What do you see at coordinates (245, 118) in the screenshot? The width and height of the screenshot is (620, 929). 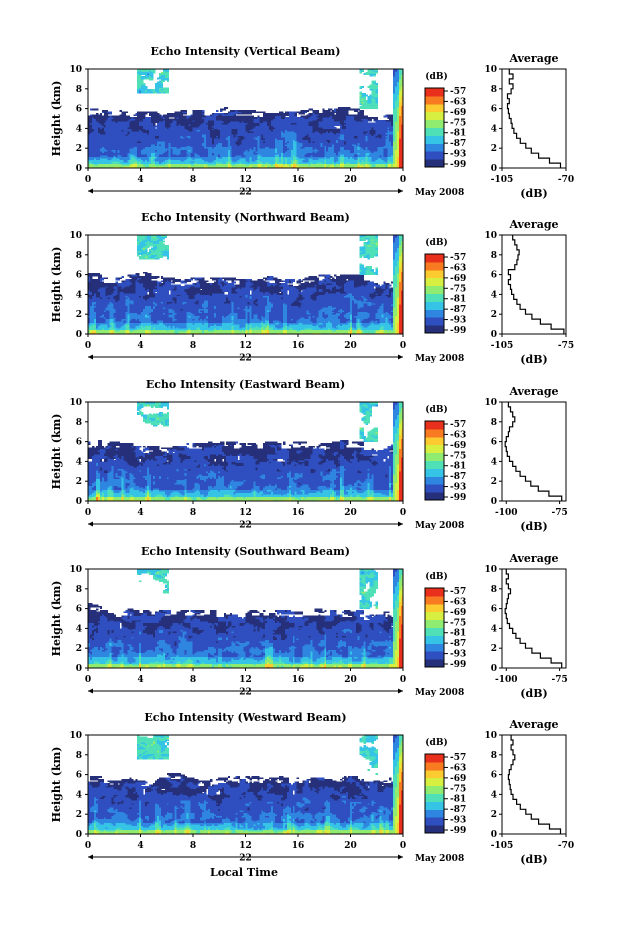 I see `heatmap-field` at bounding box center [245, 118].